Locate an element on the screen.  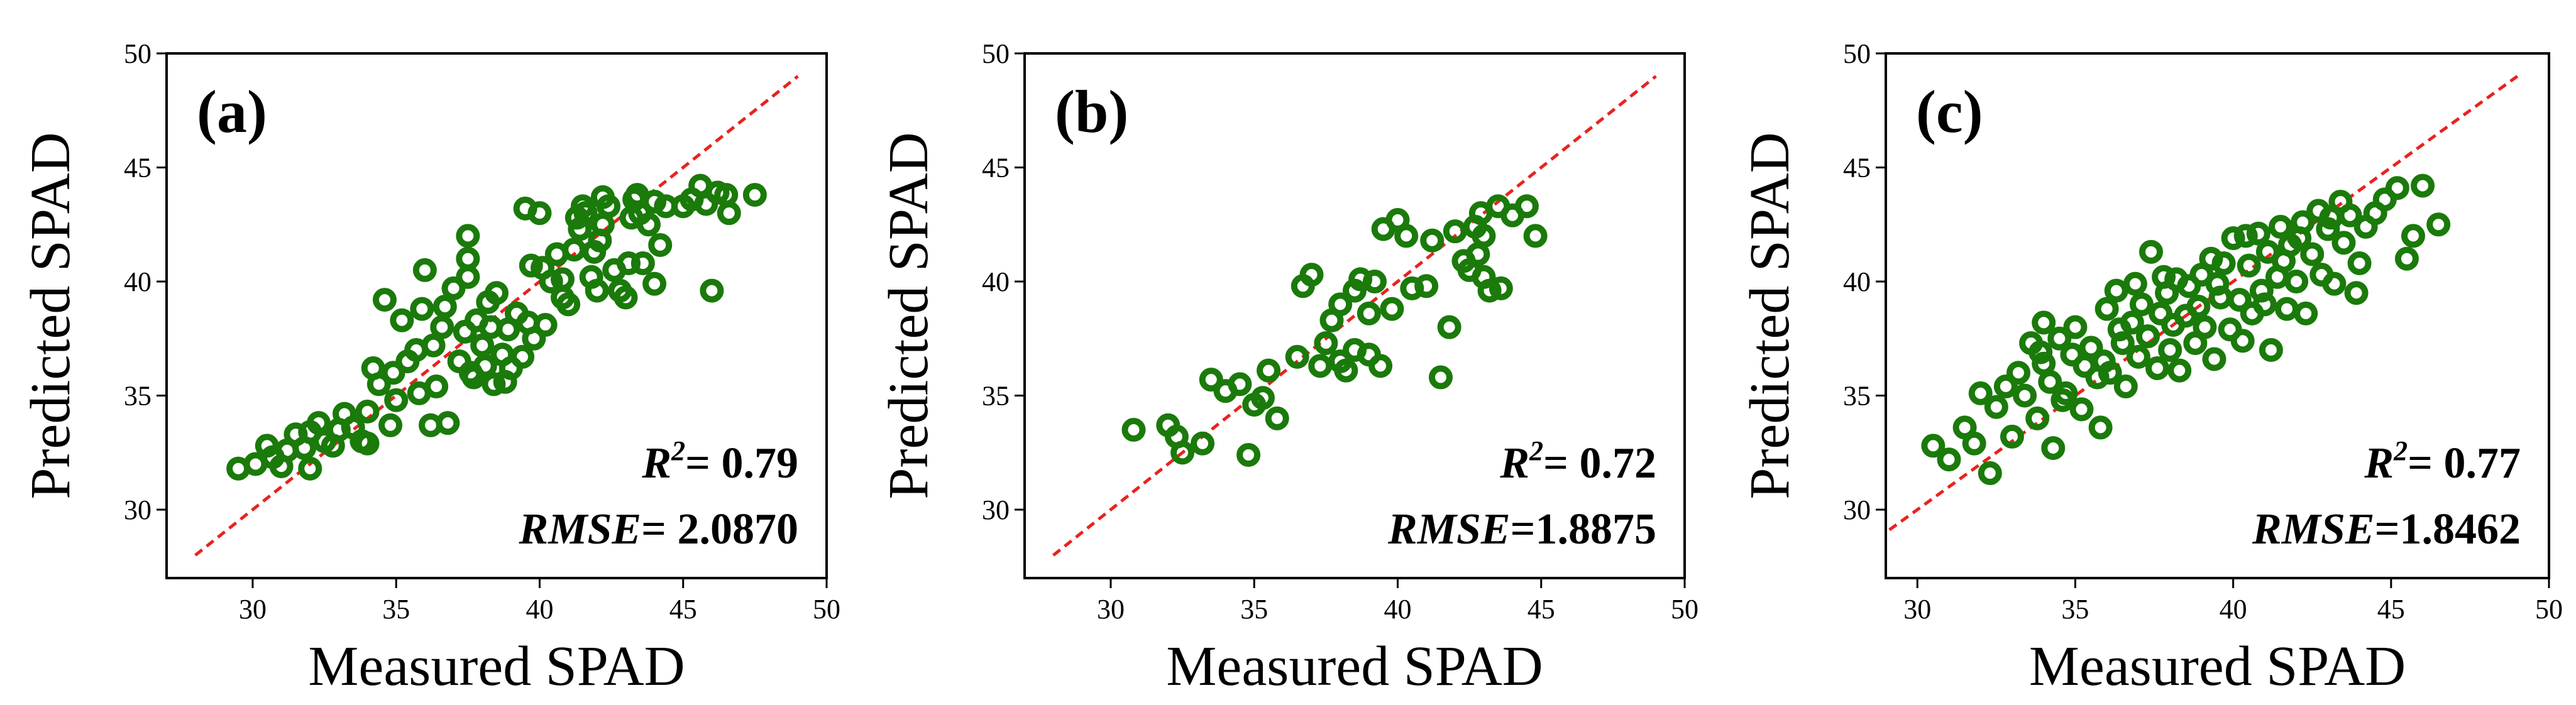
x-tick-label: 45 is located at coordinates (1541, 609).